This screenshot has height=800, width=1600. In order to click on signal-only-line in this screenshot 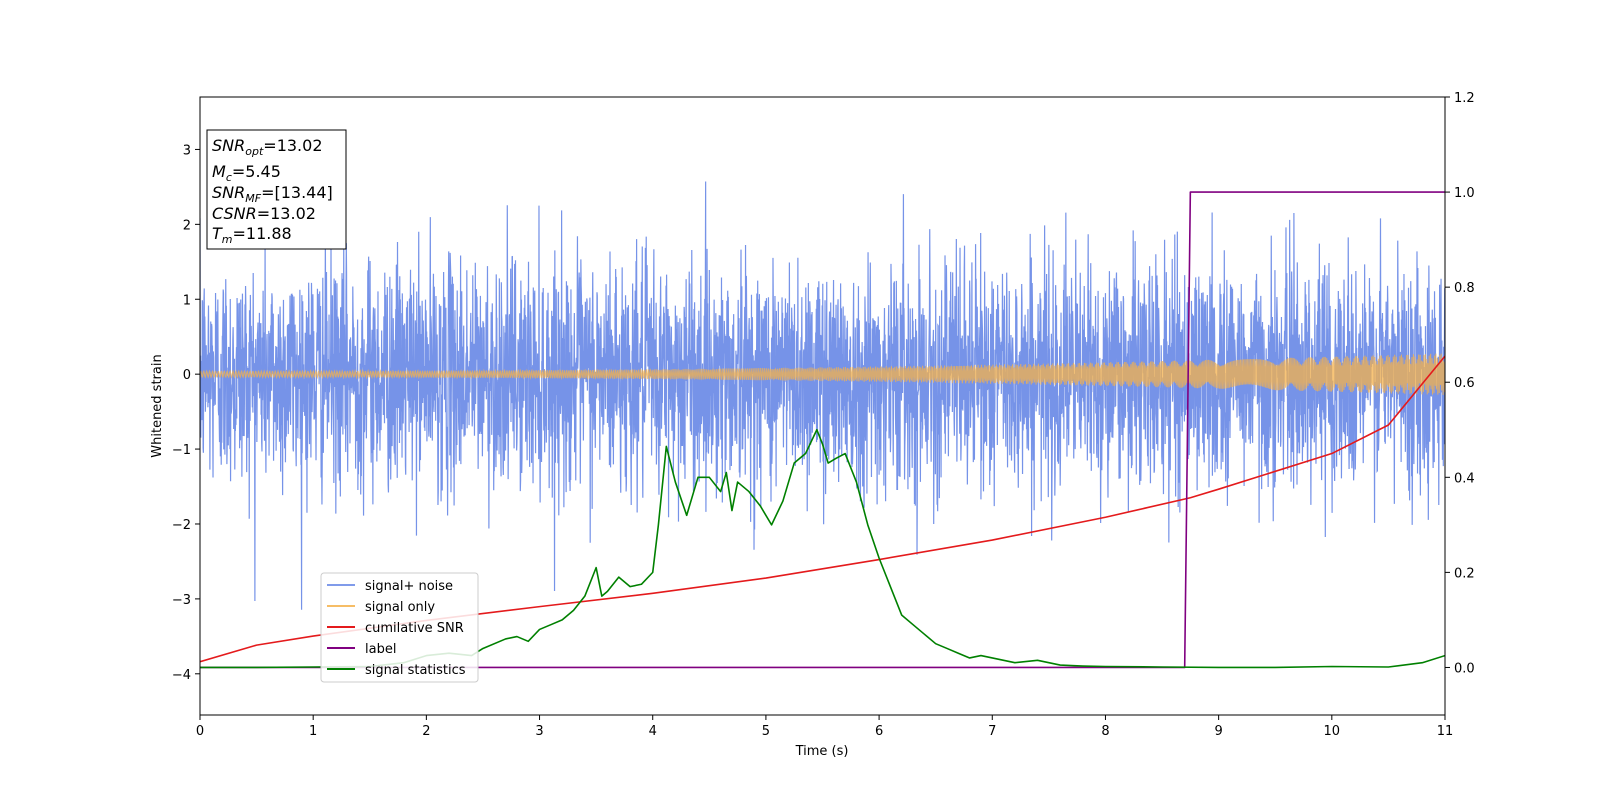, I will do `click(822, 374)`.